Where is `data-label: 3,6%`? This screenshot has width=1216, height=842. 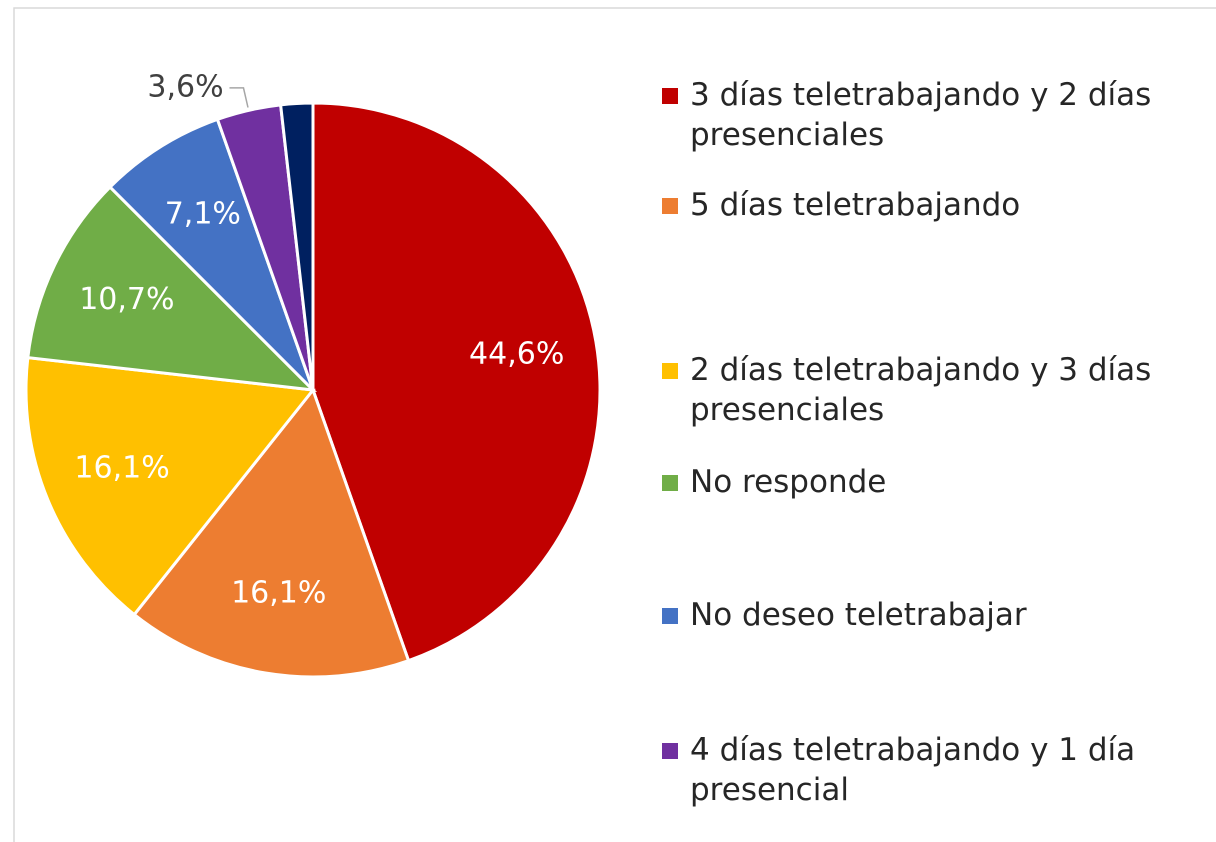
data-label: 3,6% is located at coordinates (185, 86).